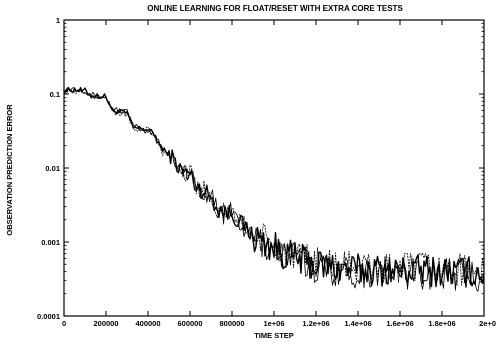  Describe the element at coordinates (55, 94) in the screenshot. I see `y-tick-label: 0.1` at that location.